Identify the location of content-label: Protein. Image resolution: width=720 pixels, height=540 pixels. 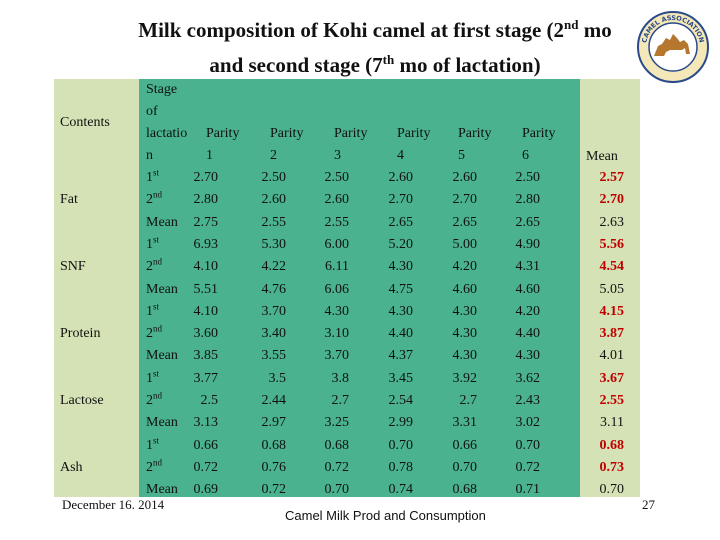
(80, 334).